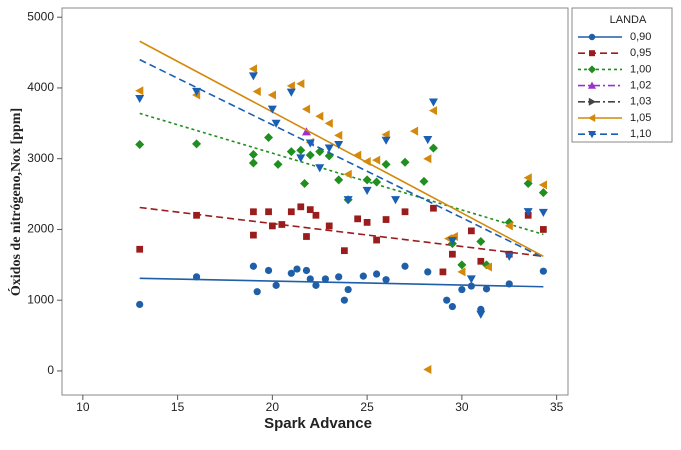 The height and width of the screenshot is (450, 681). I want to click on x-axis-label: Spark Advance, so click(318, 423).